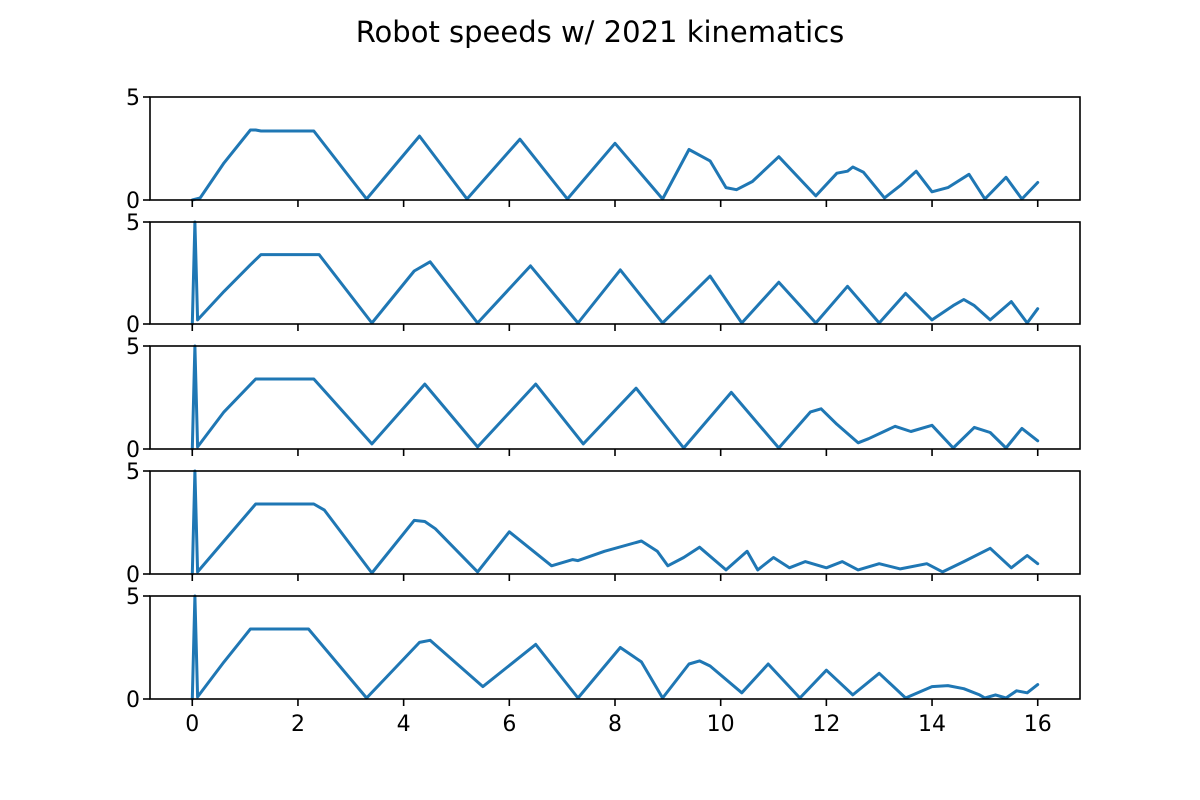  Describe the element at coordinates (133, 223) in the screenshot. I see `y-tick-label-2-5: 5` at that location.